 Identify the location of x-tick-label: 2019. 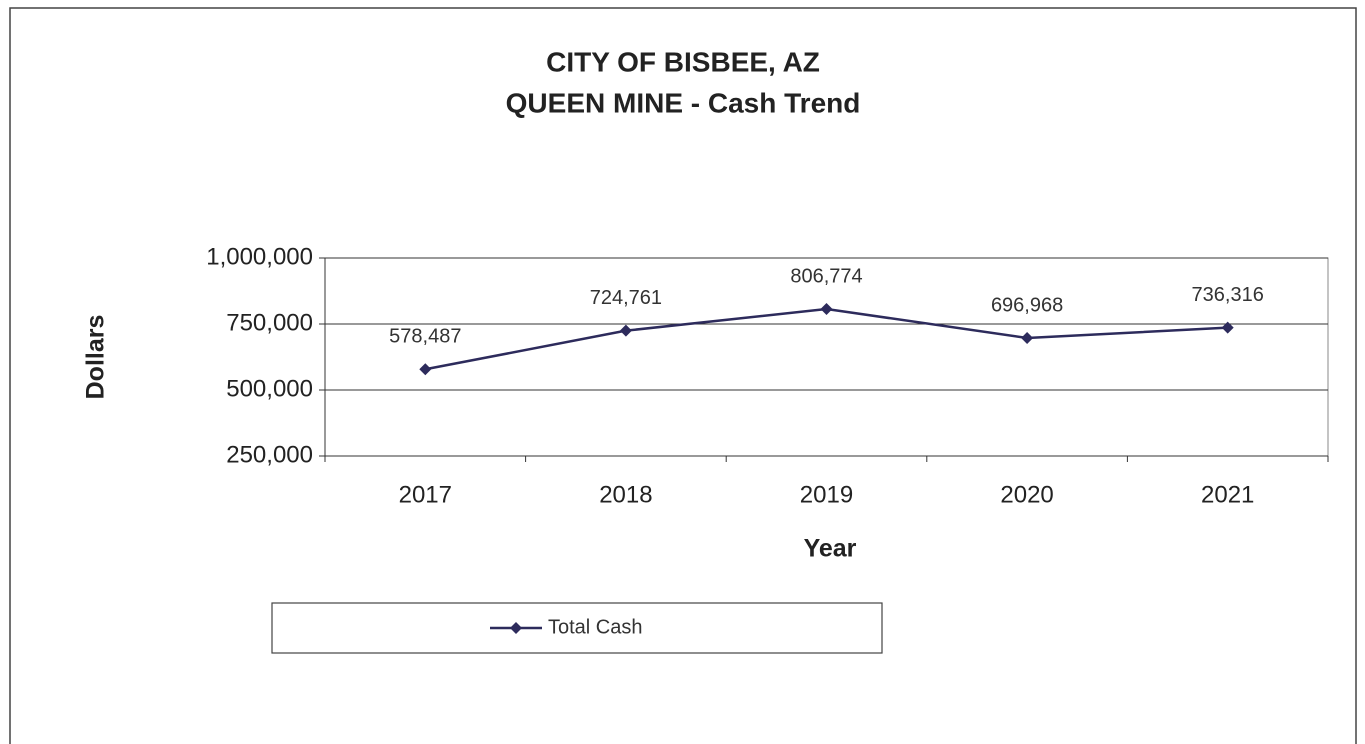
(826, 494).